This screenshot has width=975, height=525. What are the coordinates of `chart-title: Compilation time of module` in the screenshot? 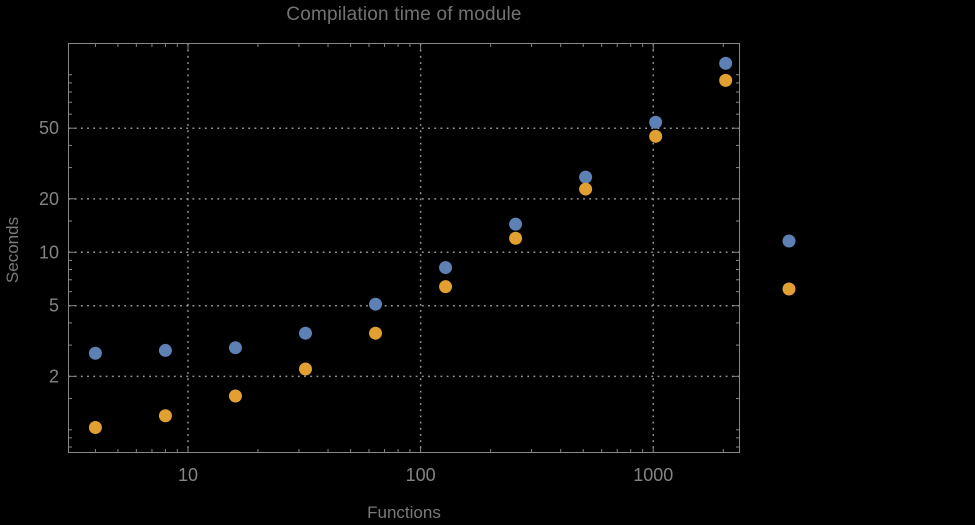 It's located at (404, 14).